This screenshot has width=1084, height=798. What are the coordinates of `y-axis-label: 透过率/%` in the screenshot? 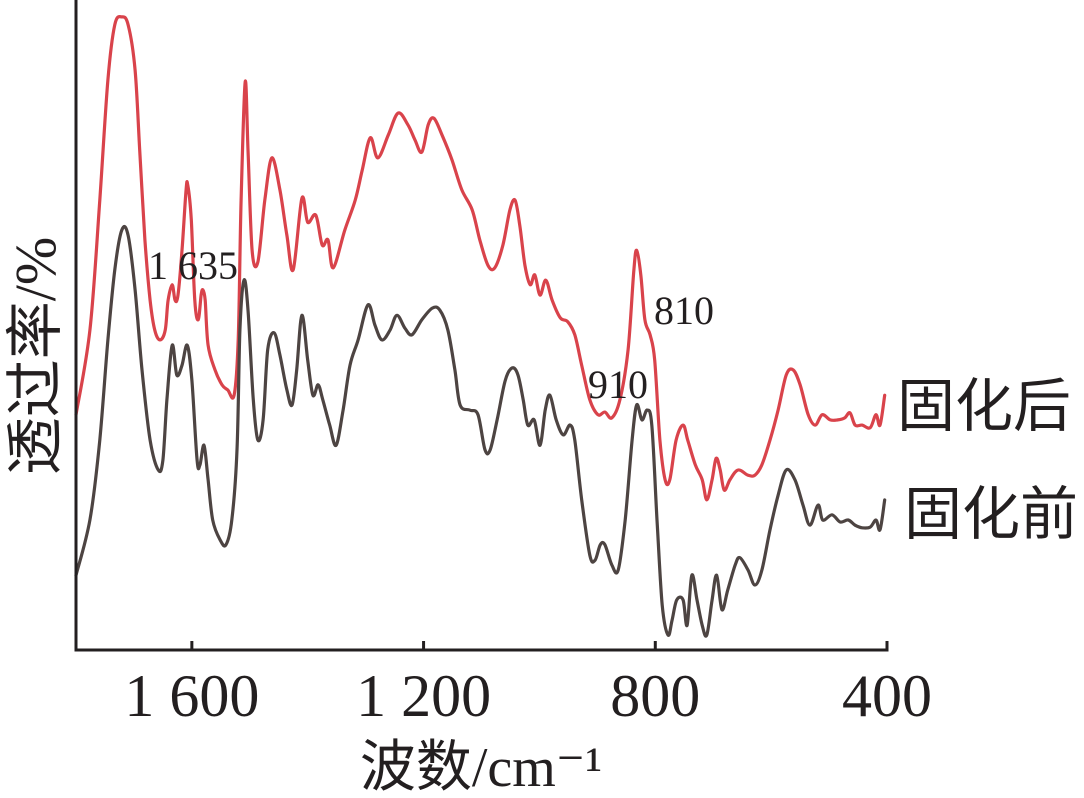 It's located at (35, 356).